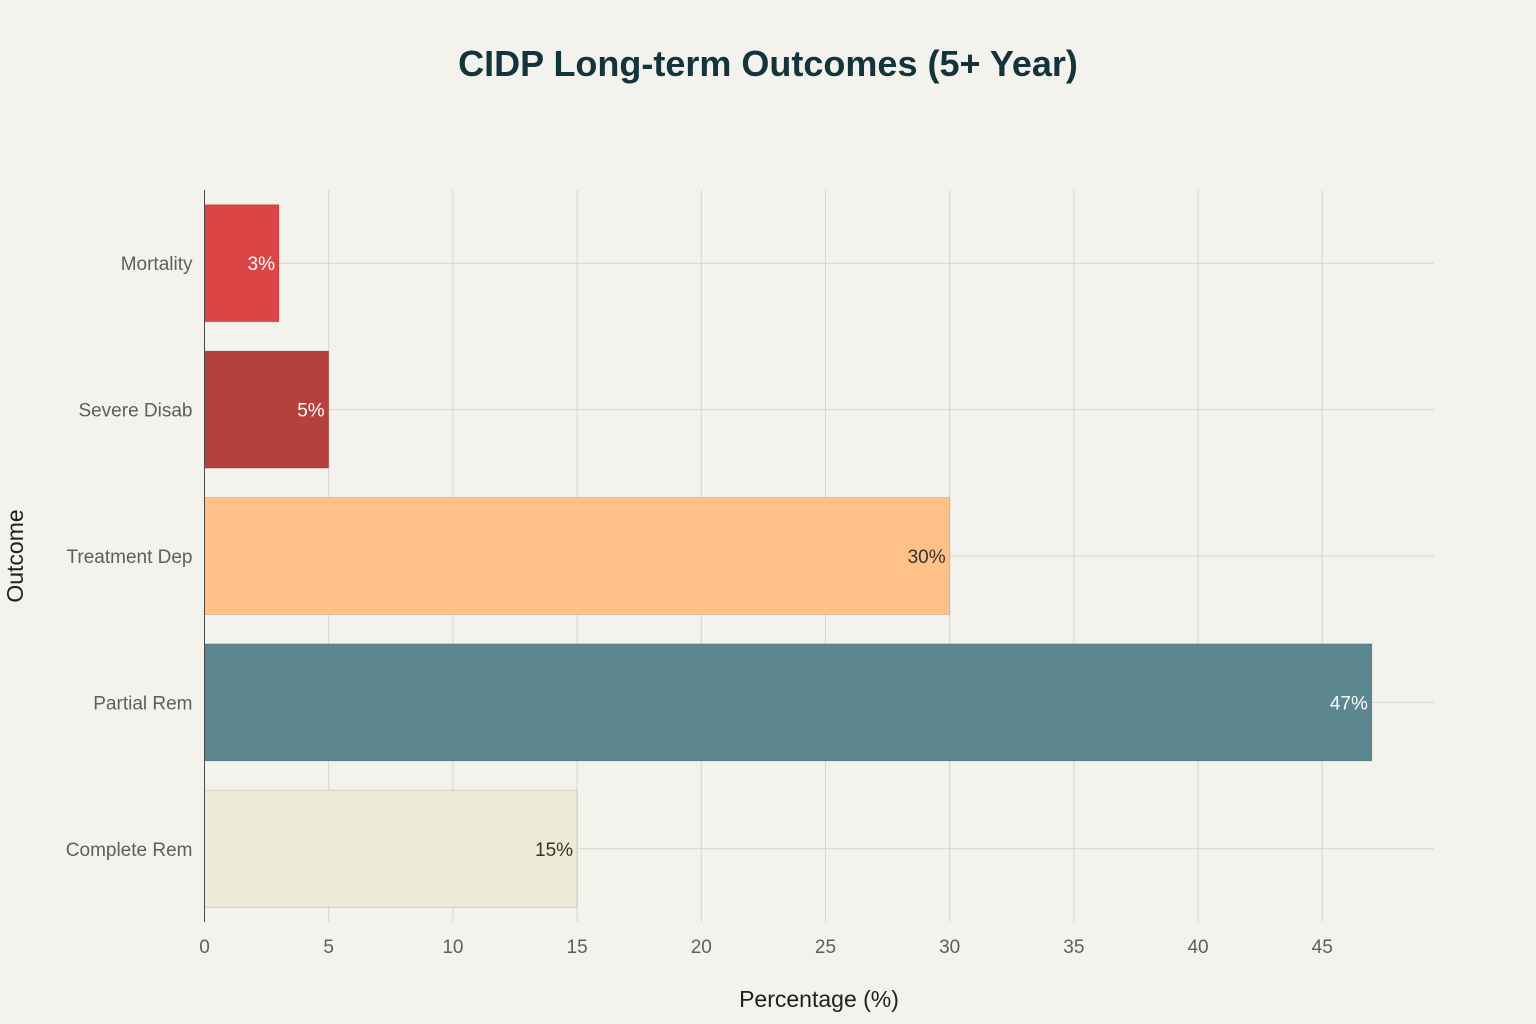 This screenshot has width=1536, height=1024. Describe the element at coordinates (949, 947) in the screenshot. I see `x-tick-label: 30` at that location.